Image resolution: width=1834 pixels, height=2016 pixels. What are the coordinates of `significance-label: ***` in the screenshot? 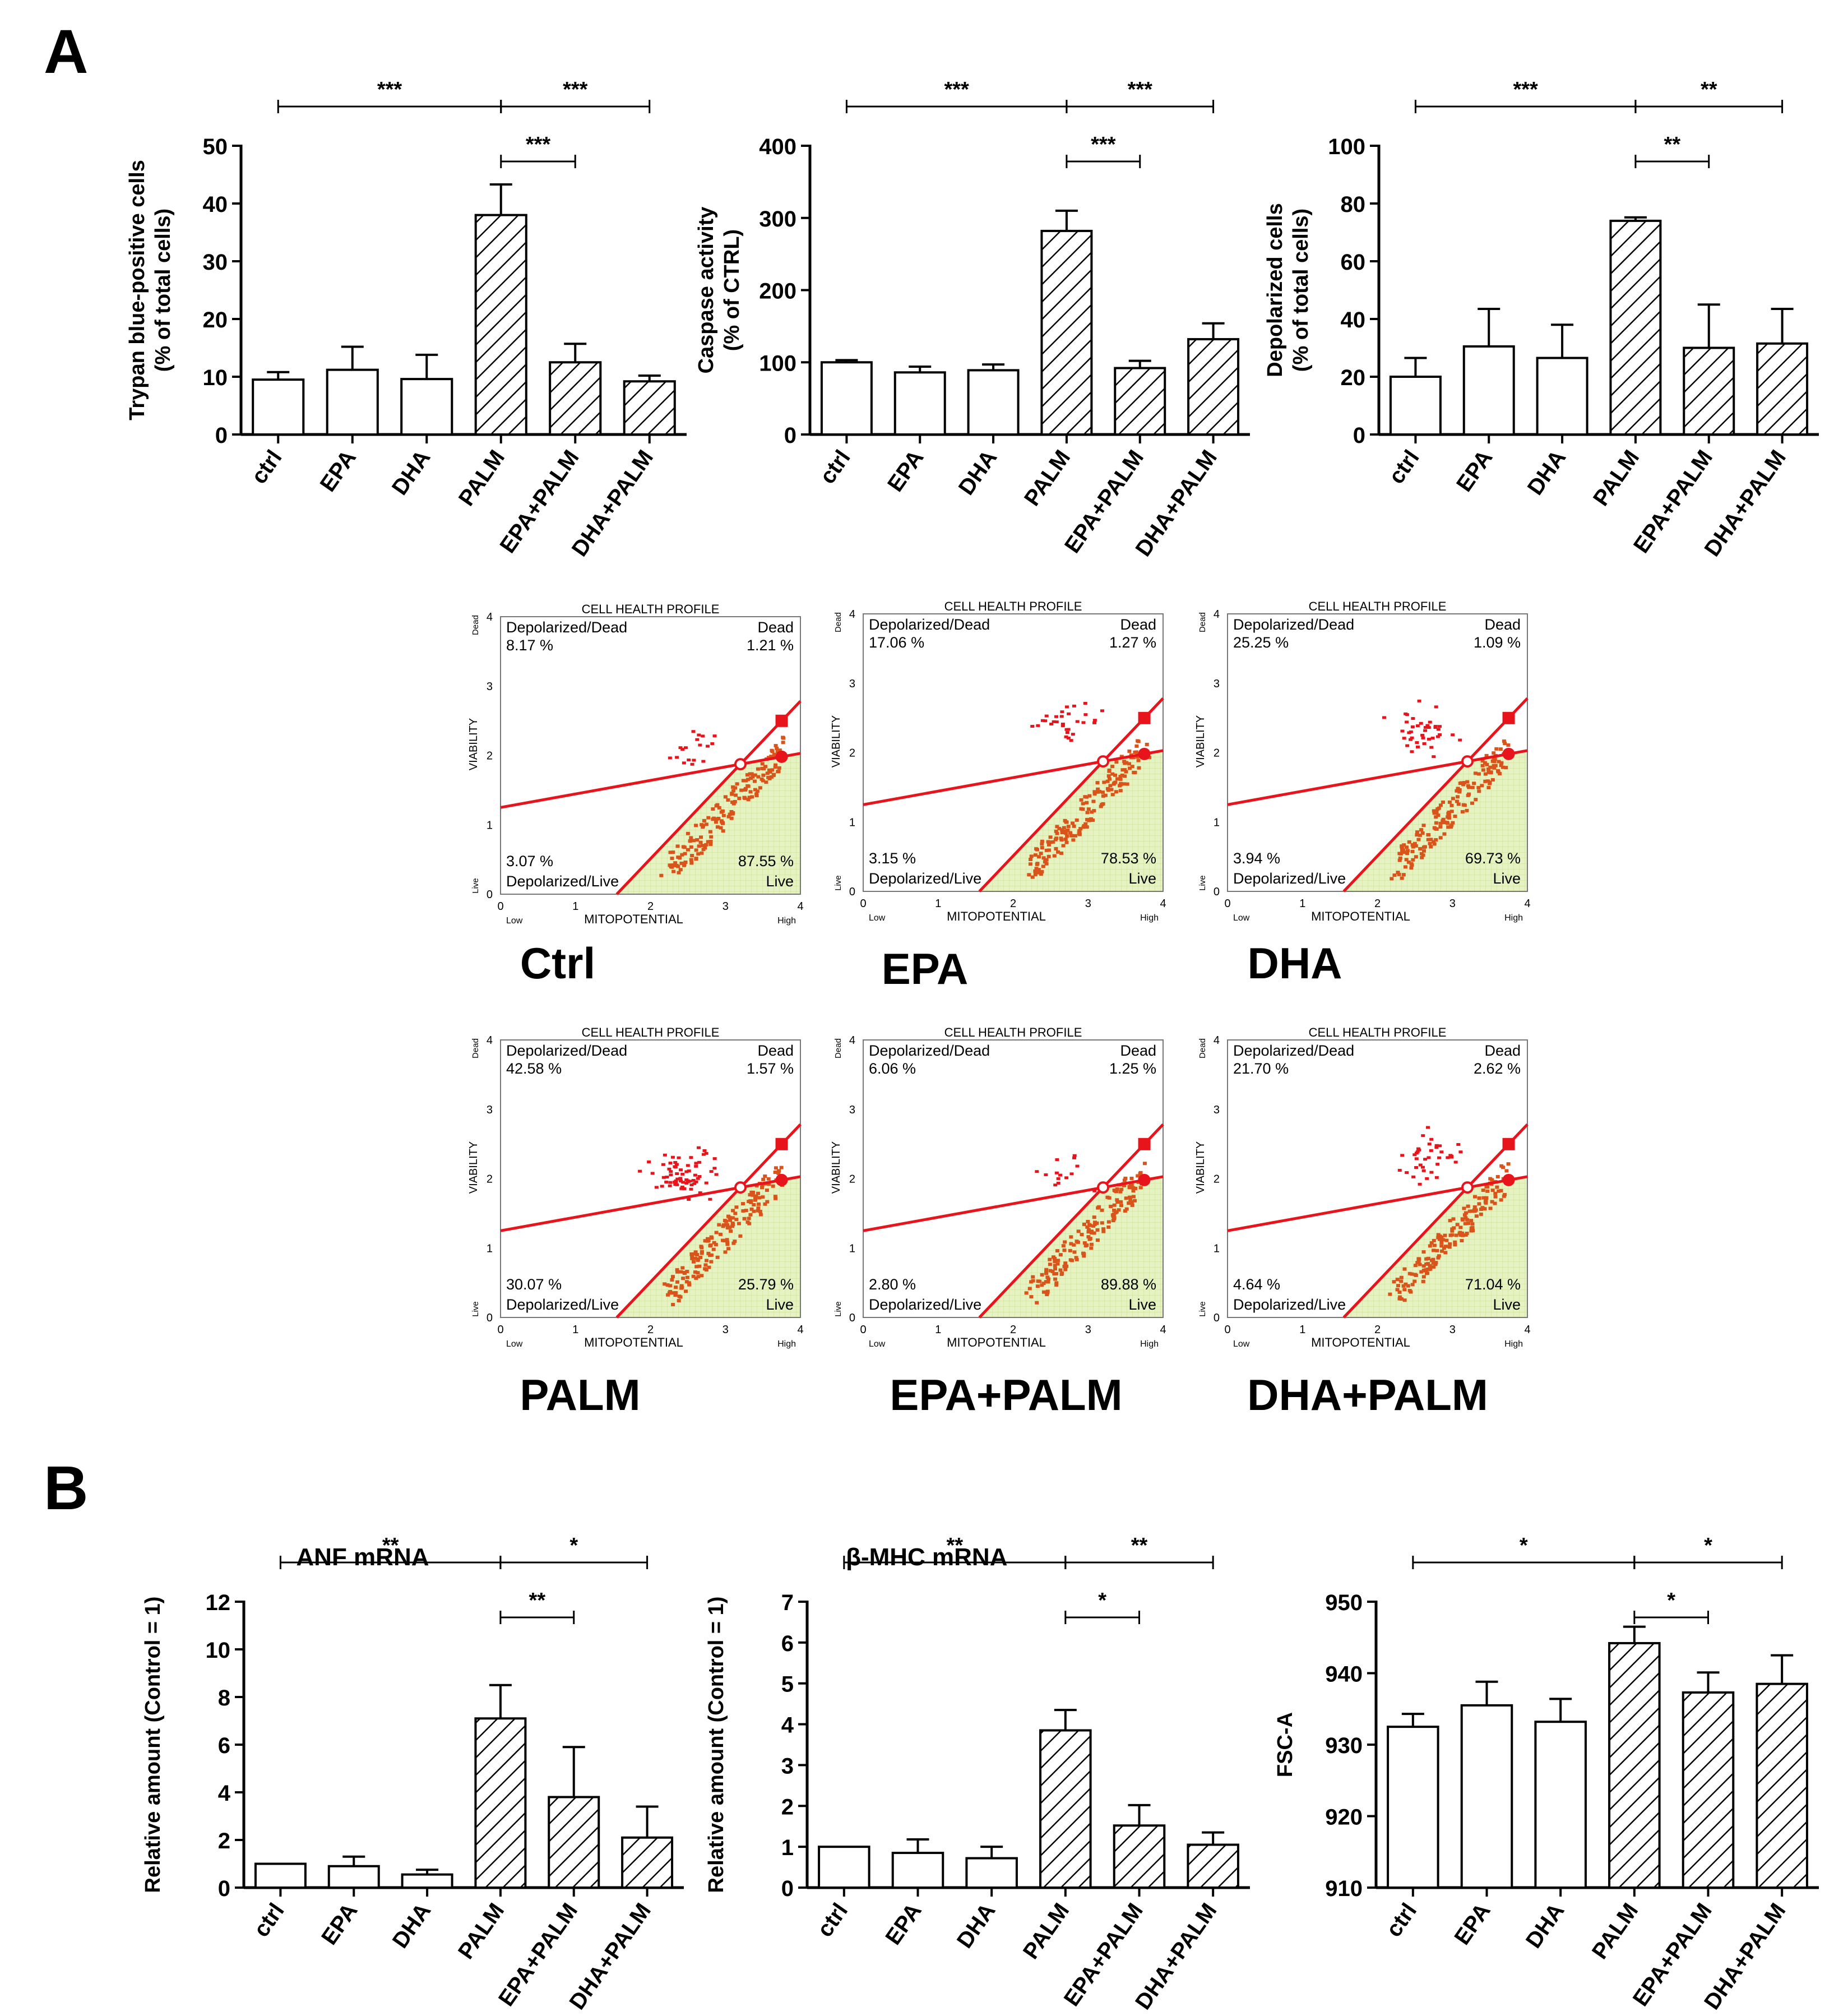 It's located at (538, 145).